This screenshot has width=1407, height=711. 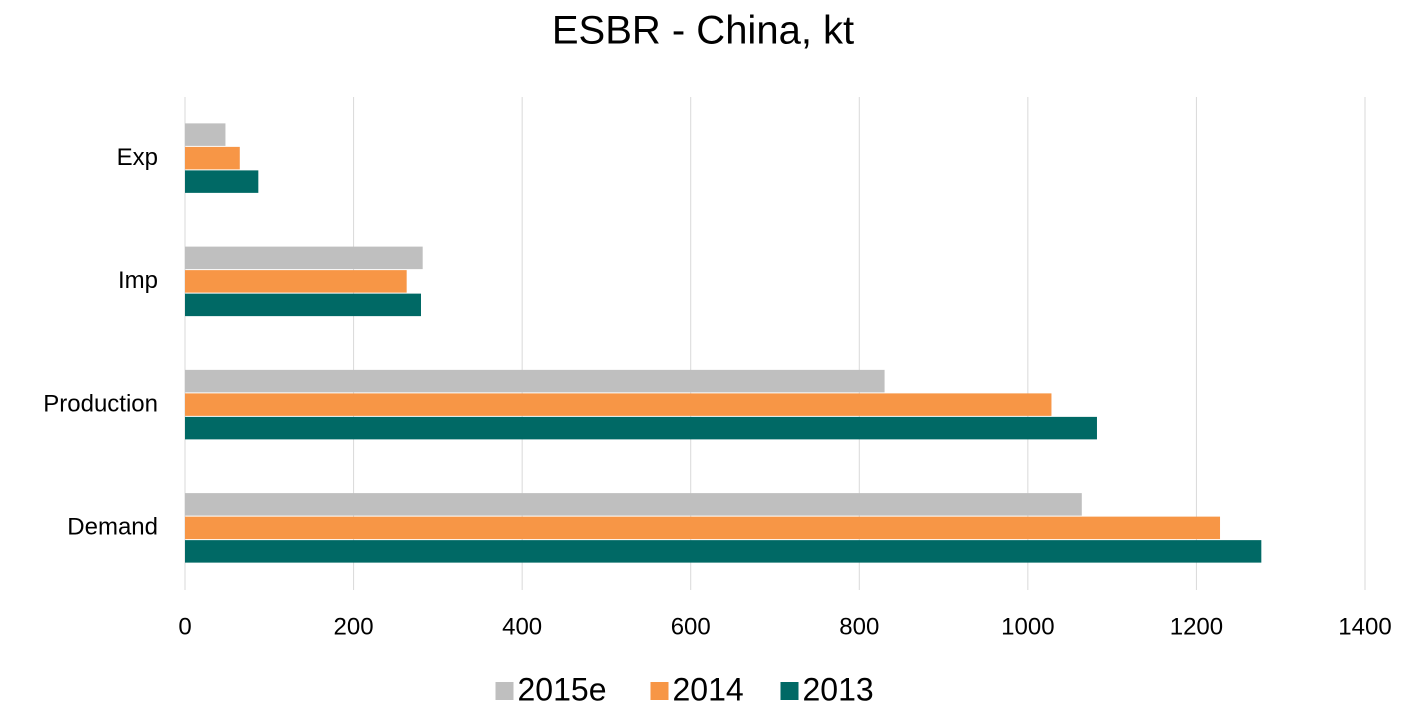 What do you see at coordinates (138, 280) in the screenshot?
I see `y-tick-label: Imp` at bounding box center [138, 280].